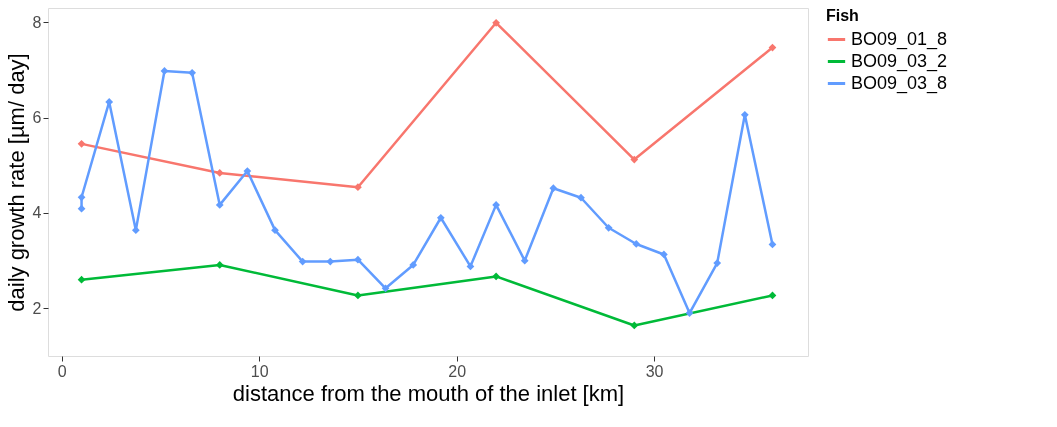  I want to click on y-axis-title: daily growth rate [µm/ day], so click(16, 182).